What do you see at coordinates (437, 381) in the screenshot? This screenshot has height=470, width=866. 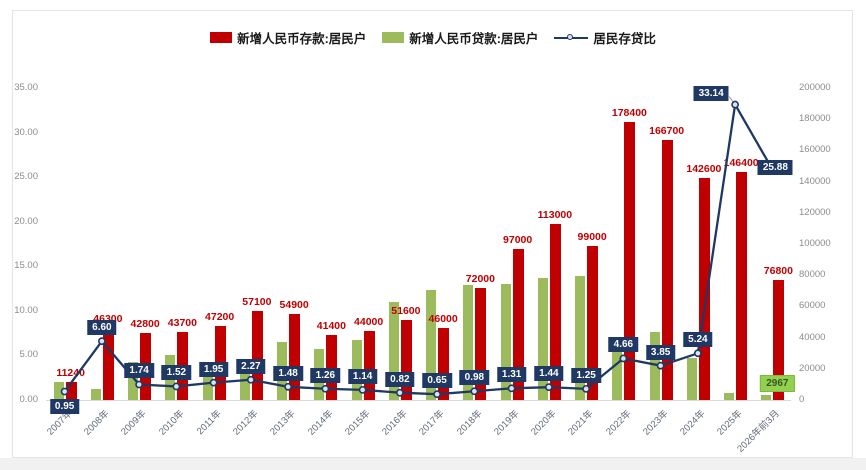 I see `ratio-value-label: 0.65` at bounding box center [437, 381].